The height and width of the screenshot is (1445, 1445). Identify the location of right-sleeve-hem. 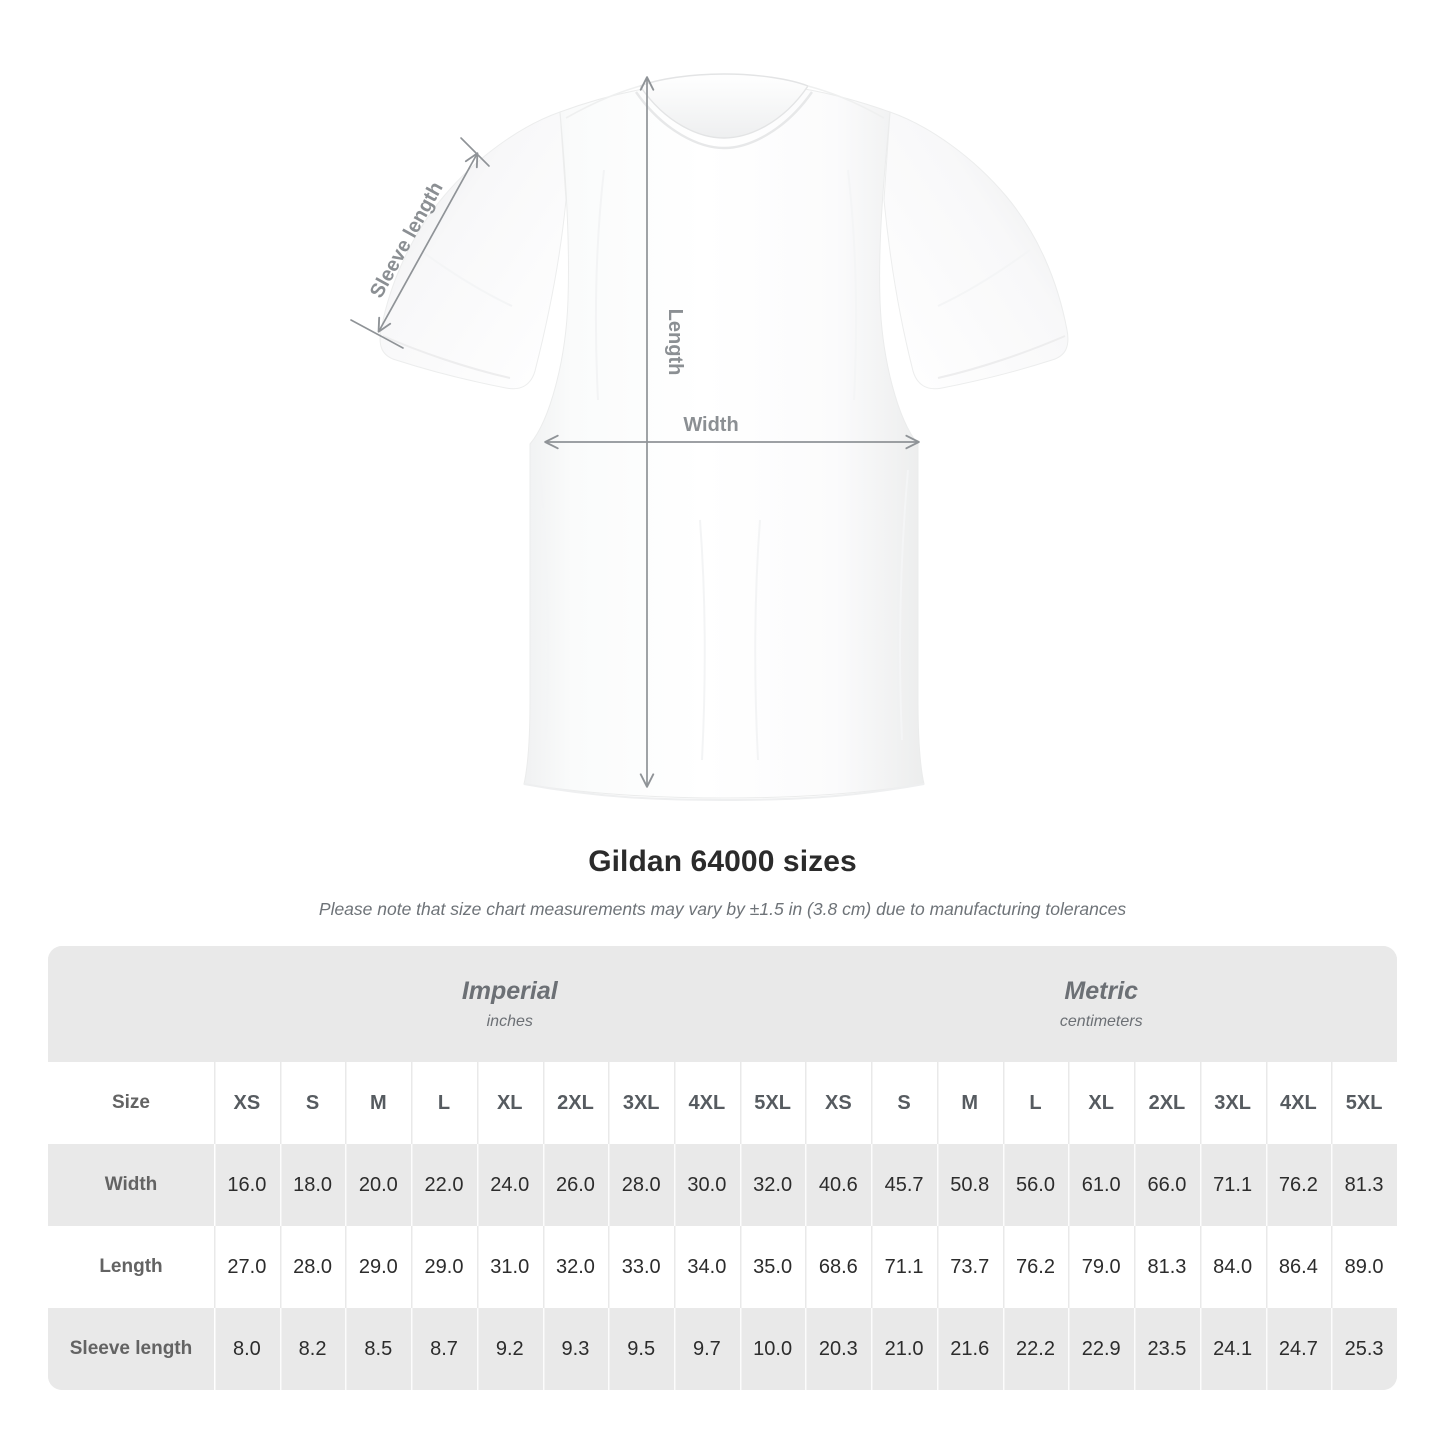
(1001, 357).